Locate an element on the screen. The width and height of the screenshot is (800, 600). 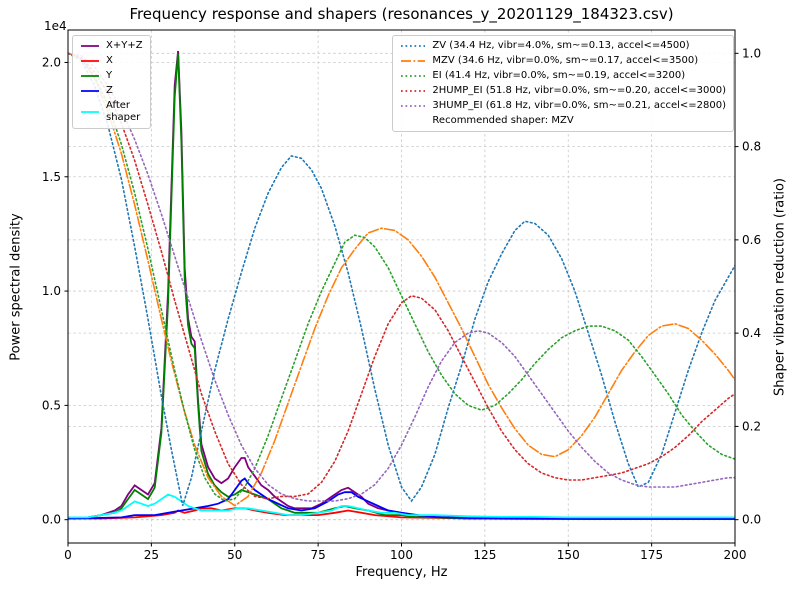
svg-text: 0.8 is located at coordinates (751, 147).